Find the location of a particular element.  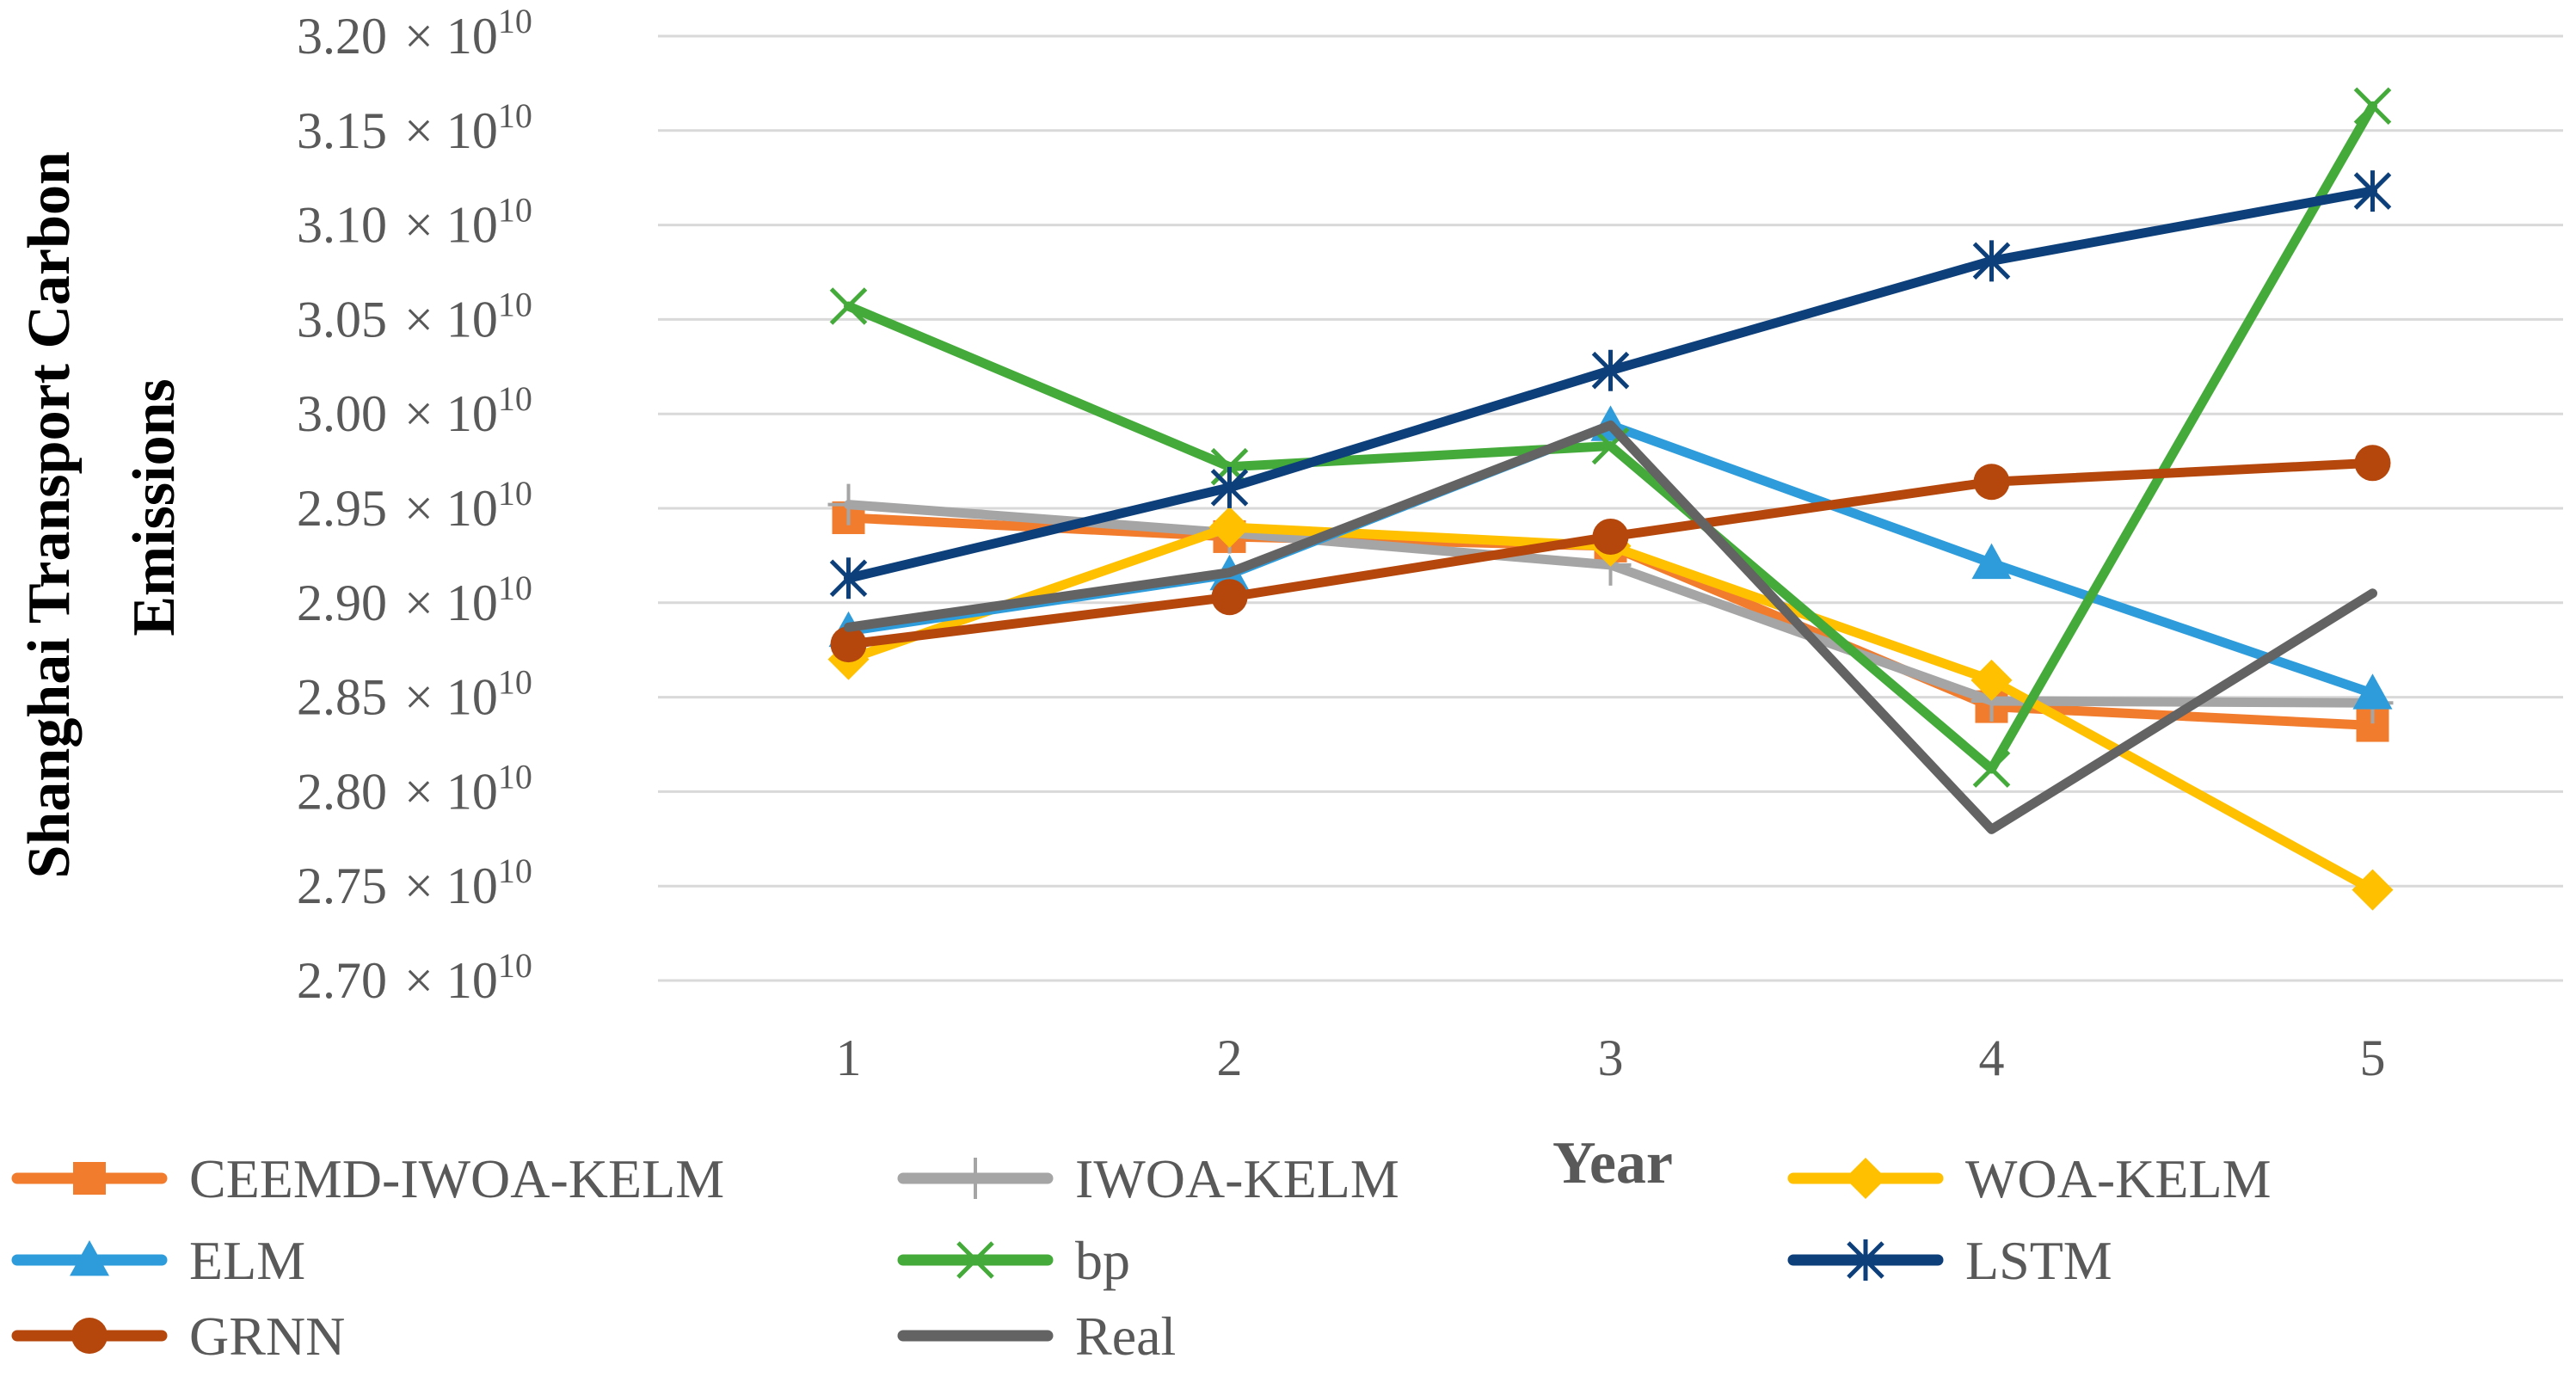

y-tick-label: 3.15 × 10¹⁰ is located at coordinates (414, 127).